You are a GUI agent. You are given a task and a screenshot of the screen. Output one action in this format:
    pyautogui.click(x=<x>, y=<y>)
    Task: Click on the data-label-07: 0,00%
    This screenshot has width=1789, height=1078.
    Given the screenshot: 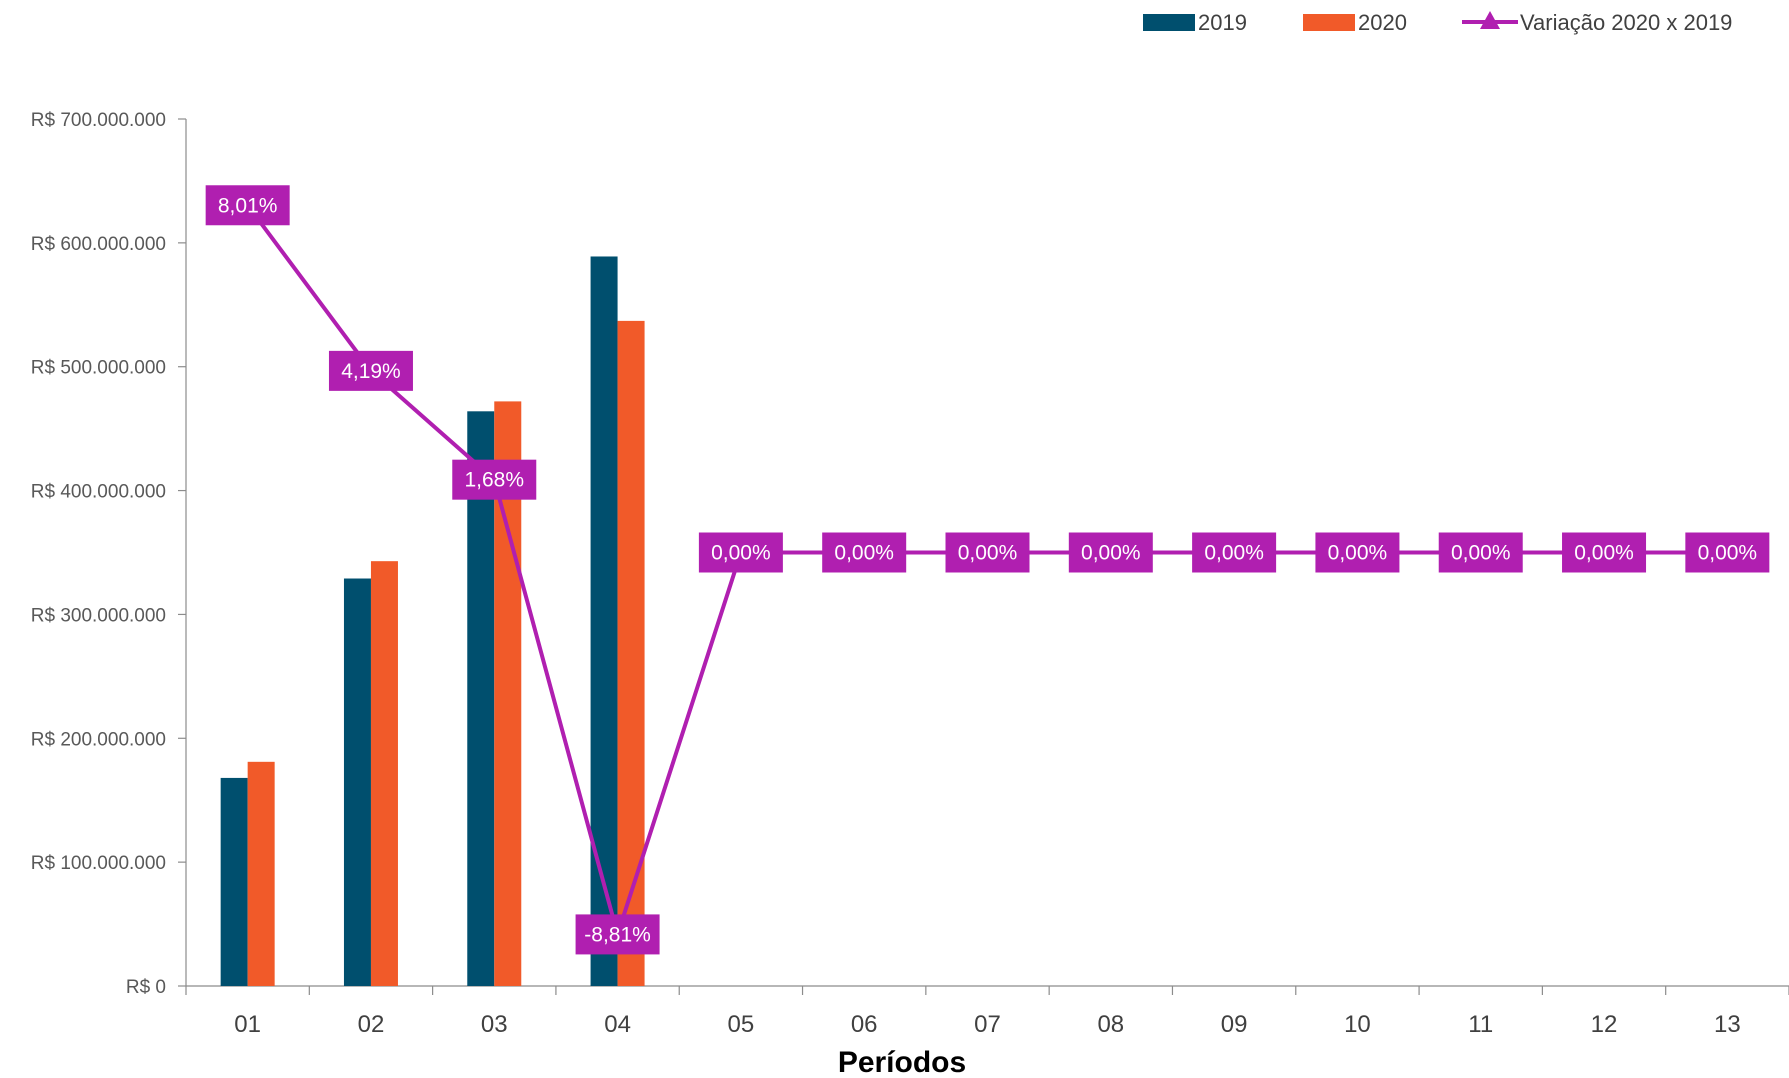 What is the action you would take?
    pyautogui.click(x=988, y=553)
    